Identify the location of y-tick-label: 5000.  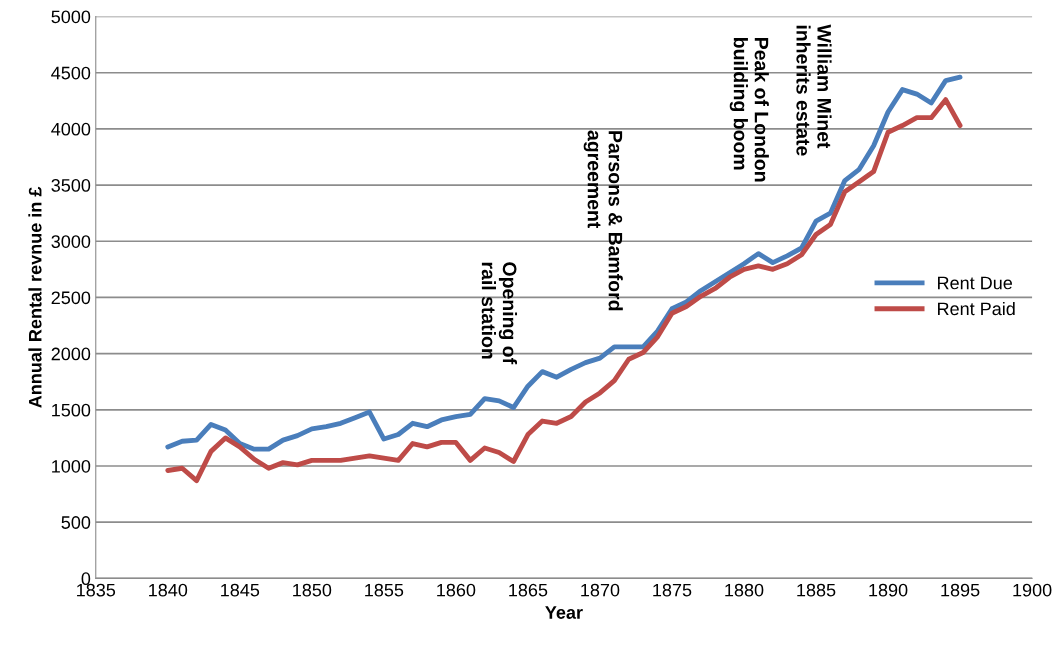
(71, 17).